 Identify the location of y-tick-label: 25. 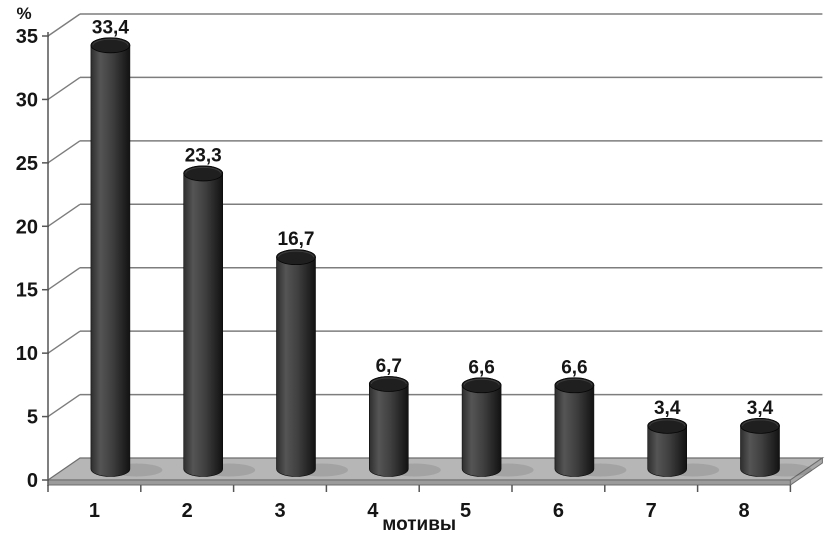
(27, 164).